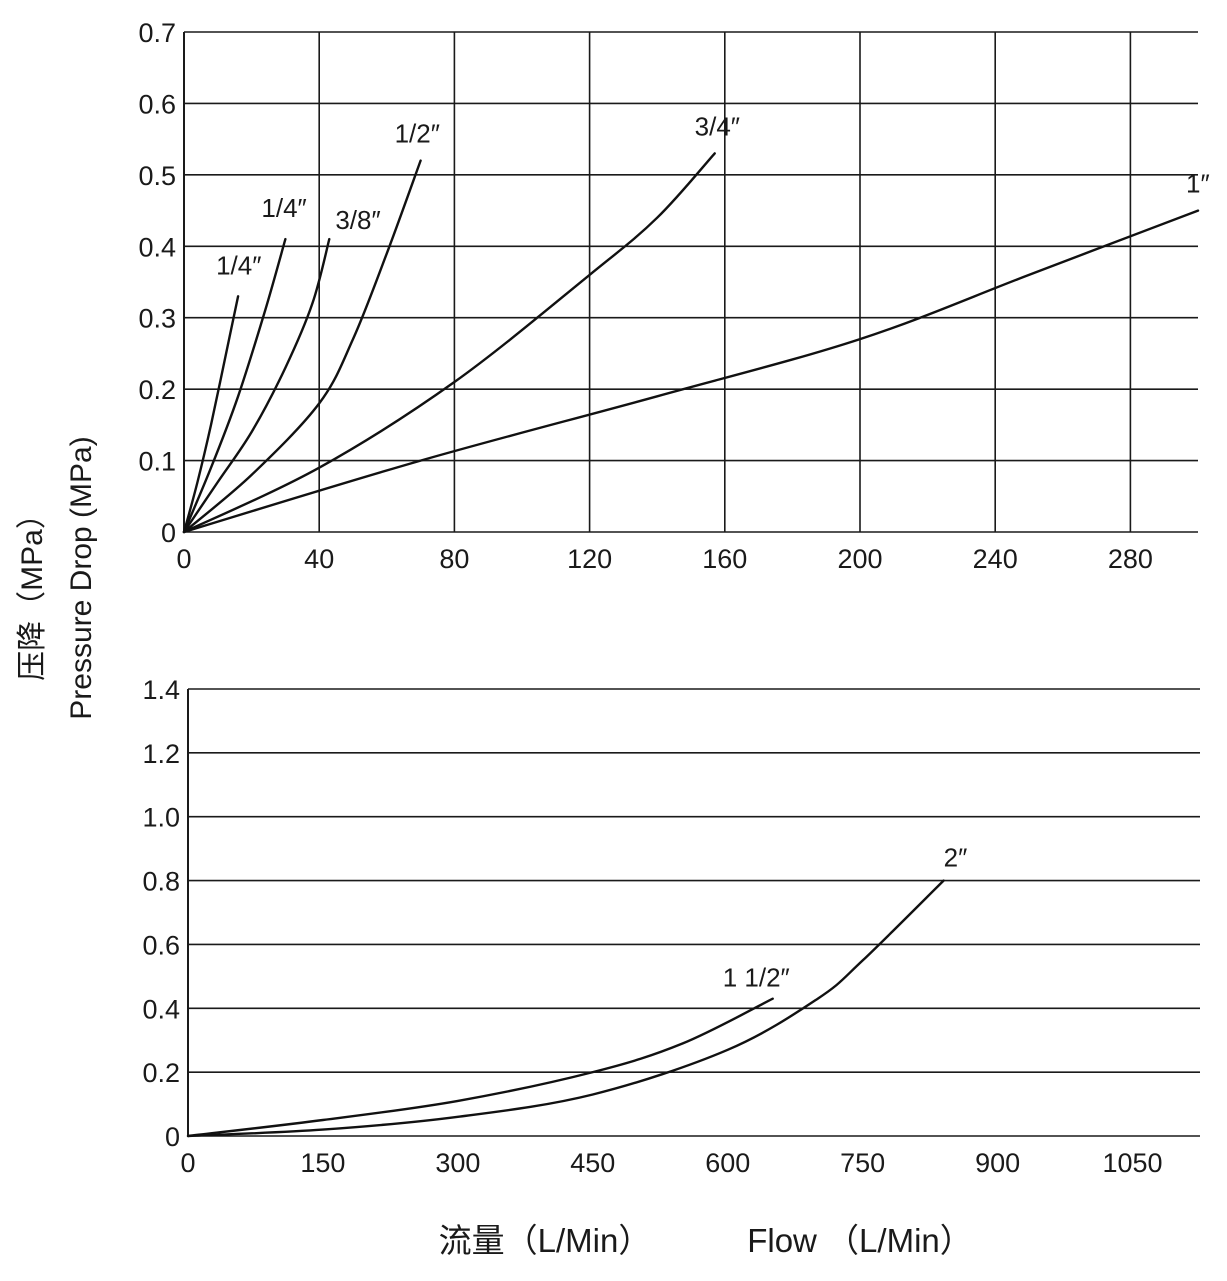  What do you see at coordinates (589, 559) in the screenshot?
I see `x-tick-label: 120` at bounding box center [589, 559].